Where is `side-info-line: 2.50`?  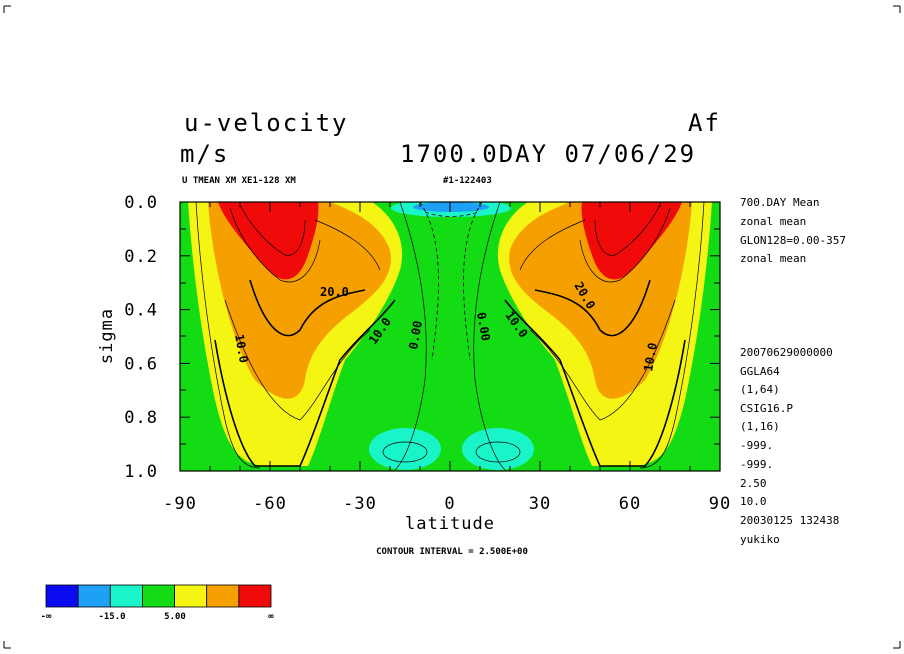 side-info-line: 2.50 is located at coordinates (753, 483).